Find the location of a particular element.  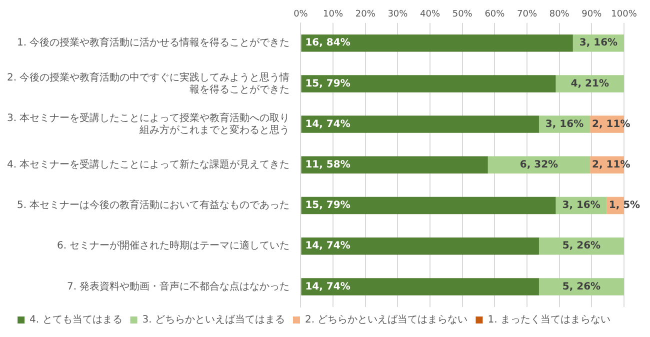

x-tick-label: 20% is located at coordinates (365, 15).